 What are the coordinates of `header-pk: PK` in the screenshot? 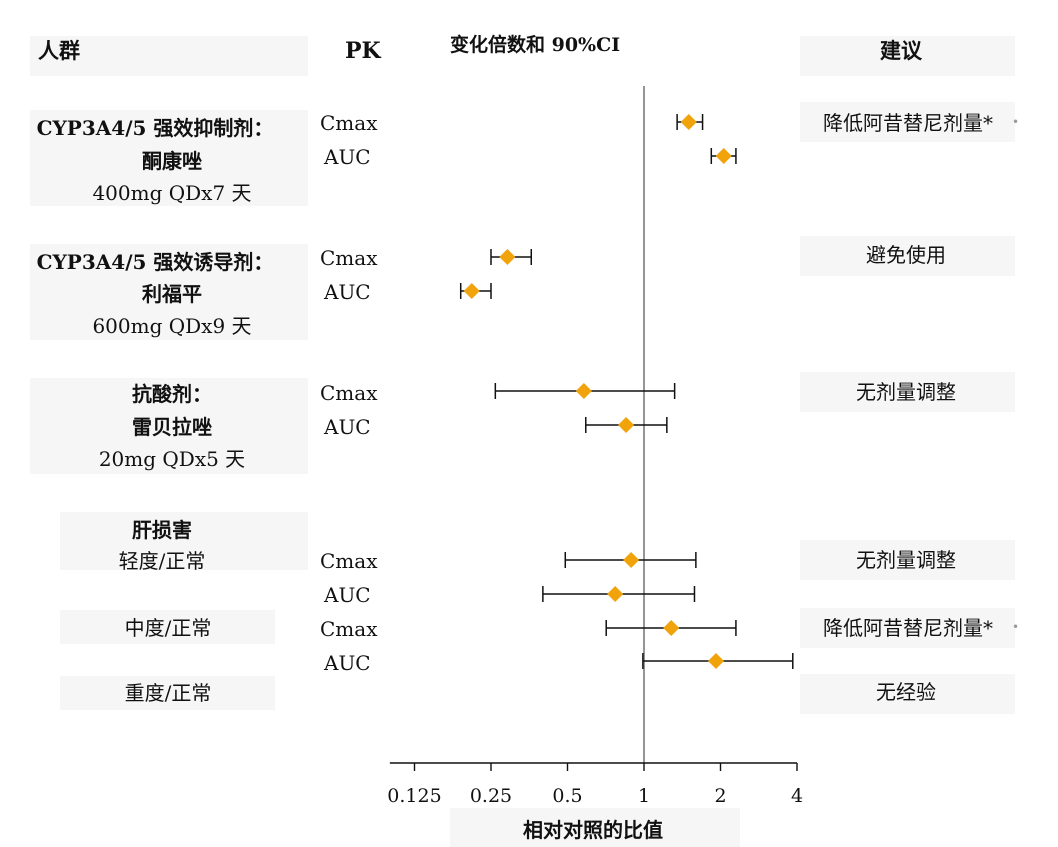 It's located at (363, 51).